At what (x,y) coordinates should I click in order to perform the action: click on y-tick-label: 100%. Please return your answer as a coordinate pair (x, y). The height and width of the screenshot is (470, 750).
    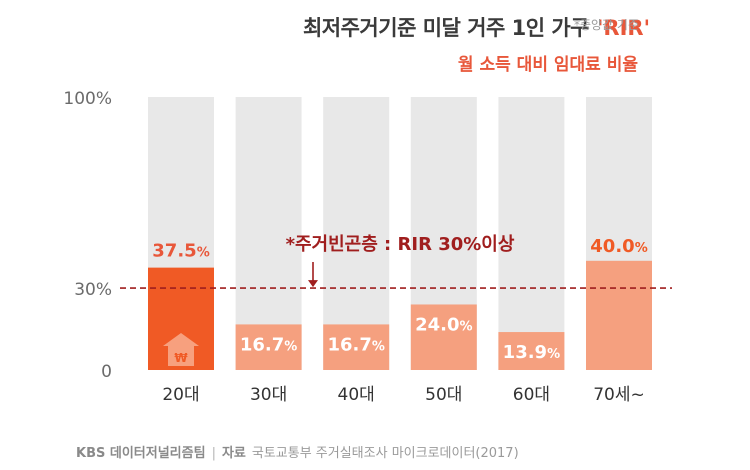
    Looking at the image, I should click on (87, 99).